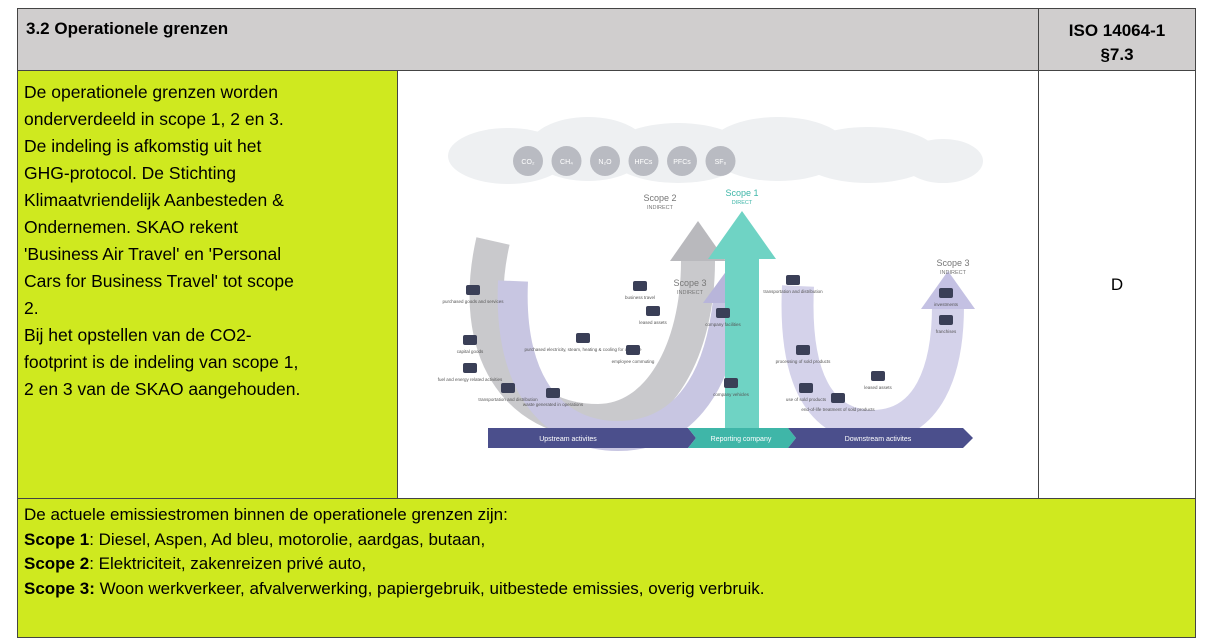 Image resolution: width=1216 pixels, height=638 pixels. I want to click on item-label: franchises, so click(946, 331).